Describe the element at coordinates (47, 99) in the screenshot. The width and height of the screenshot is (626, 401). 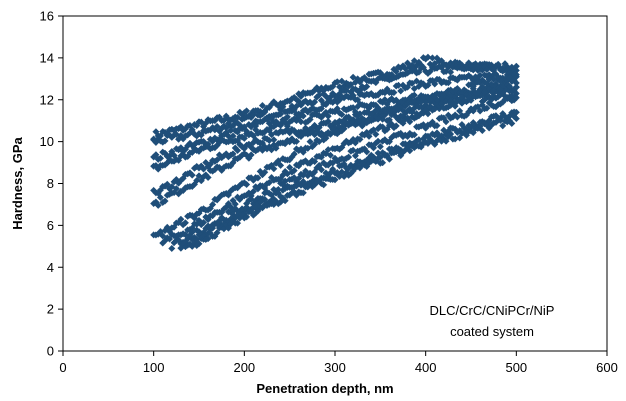
I see `y-tick-label: 12` at that location.